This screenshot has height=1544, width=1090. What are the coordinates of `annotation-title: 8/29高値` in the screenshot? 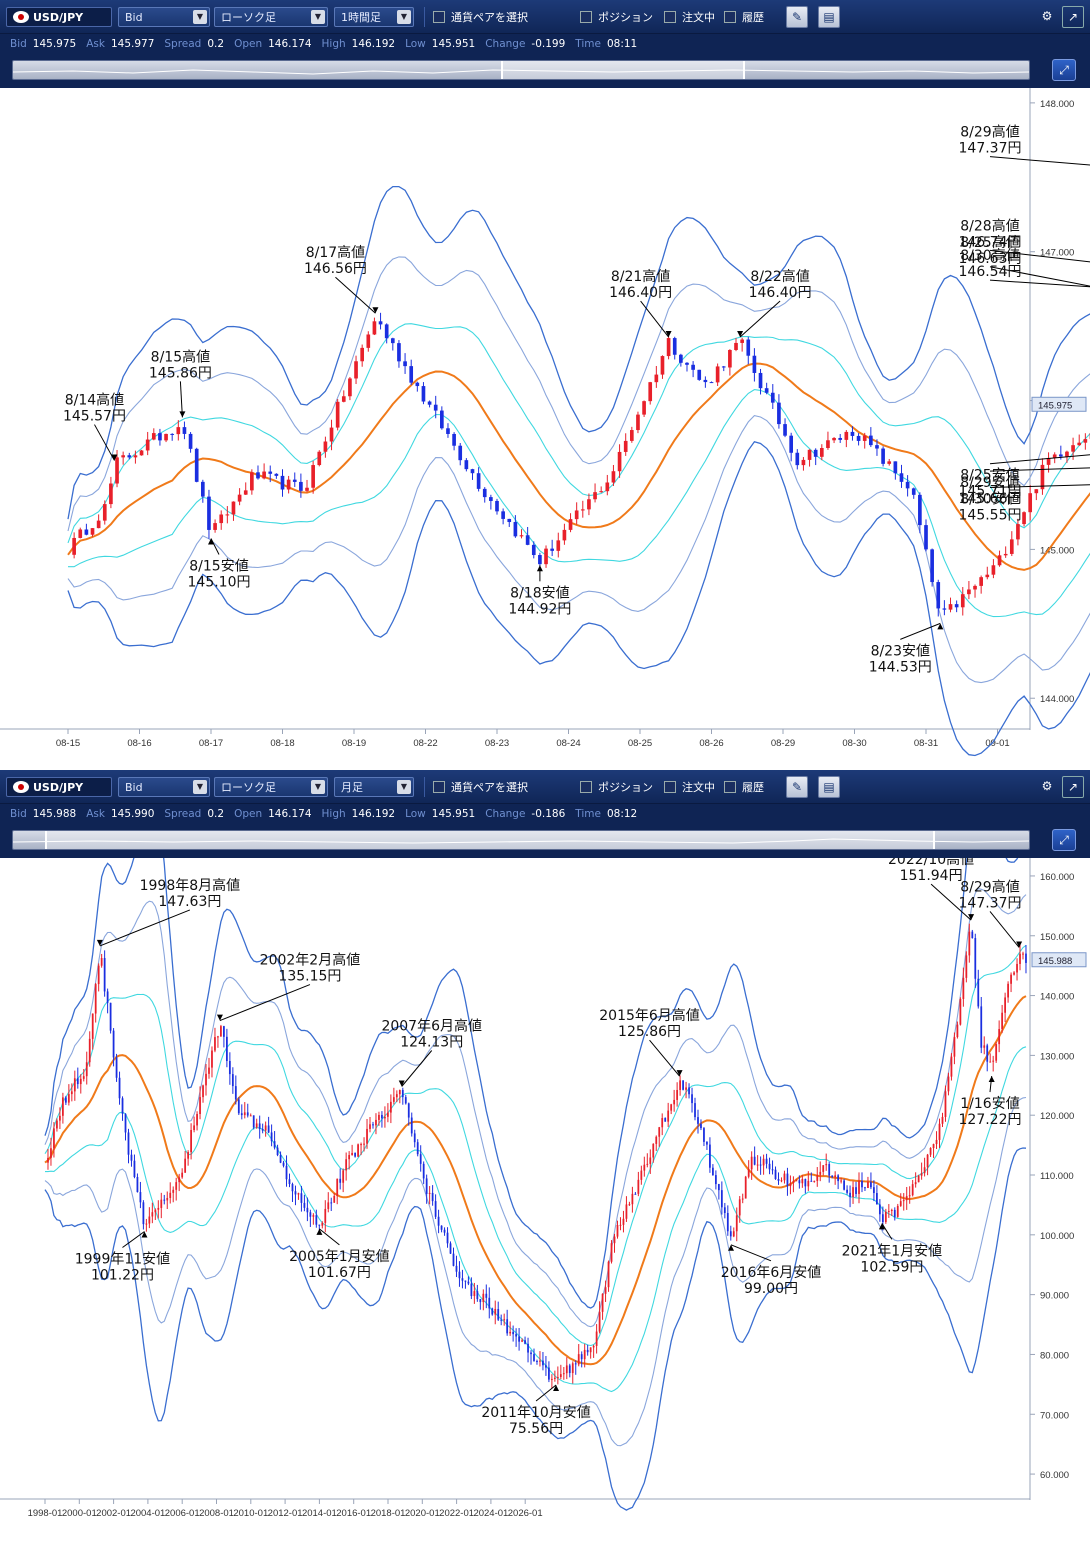 It's located at (989, 132).